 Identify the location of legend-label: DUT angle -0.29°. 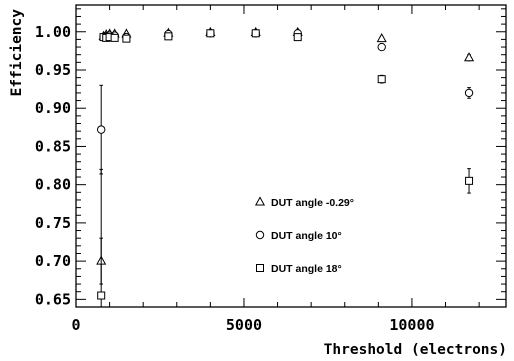
(312, 203).